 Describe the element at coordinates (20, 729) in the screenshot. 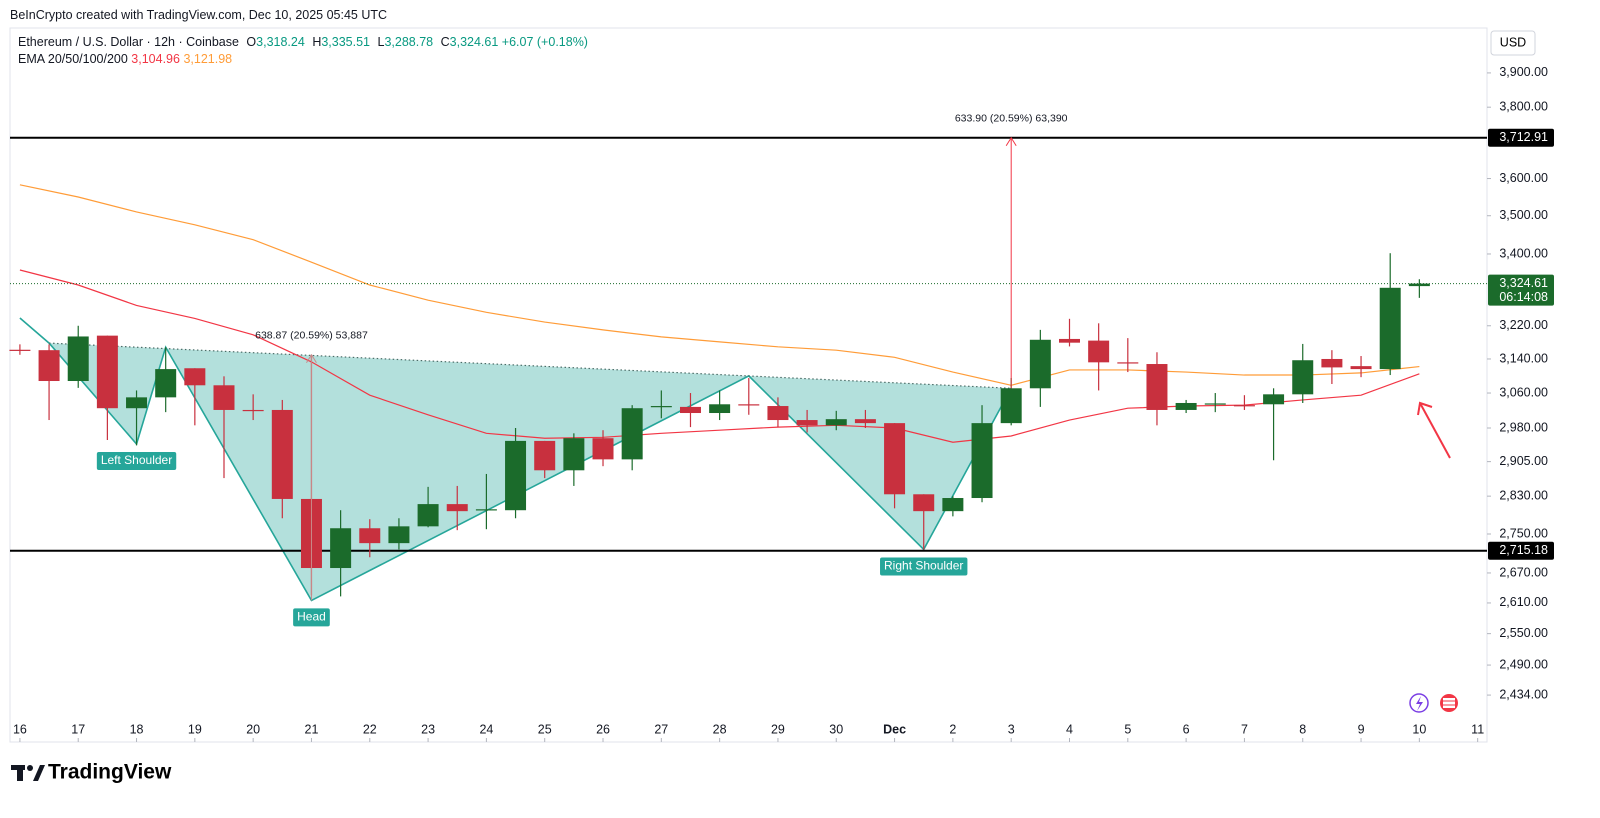

I see `x-tick-label: 16` at that location.